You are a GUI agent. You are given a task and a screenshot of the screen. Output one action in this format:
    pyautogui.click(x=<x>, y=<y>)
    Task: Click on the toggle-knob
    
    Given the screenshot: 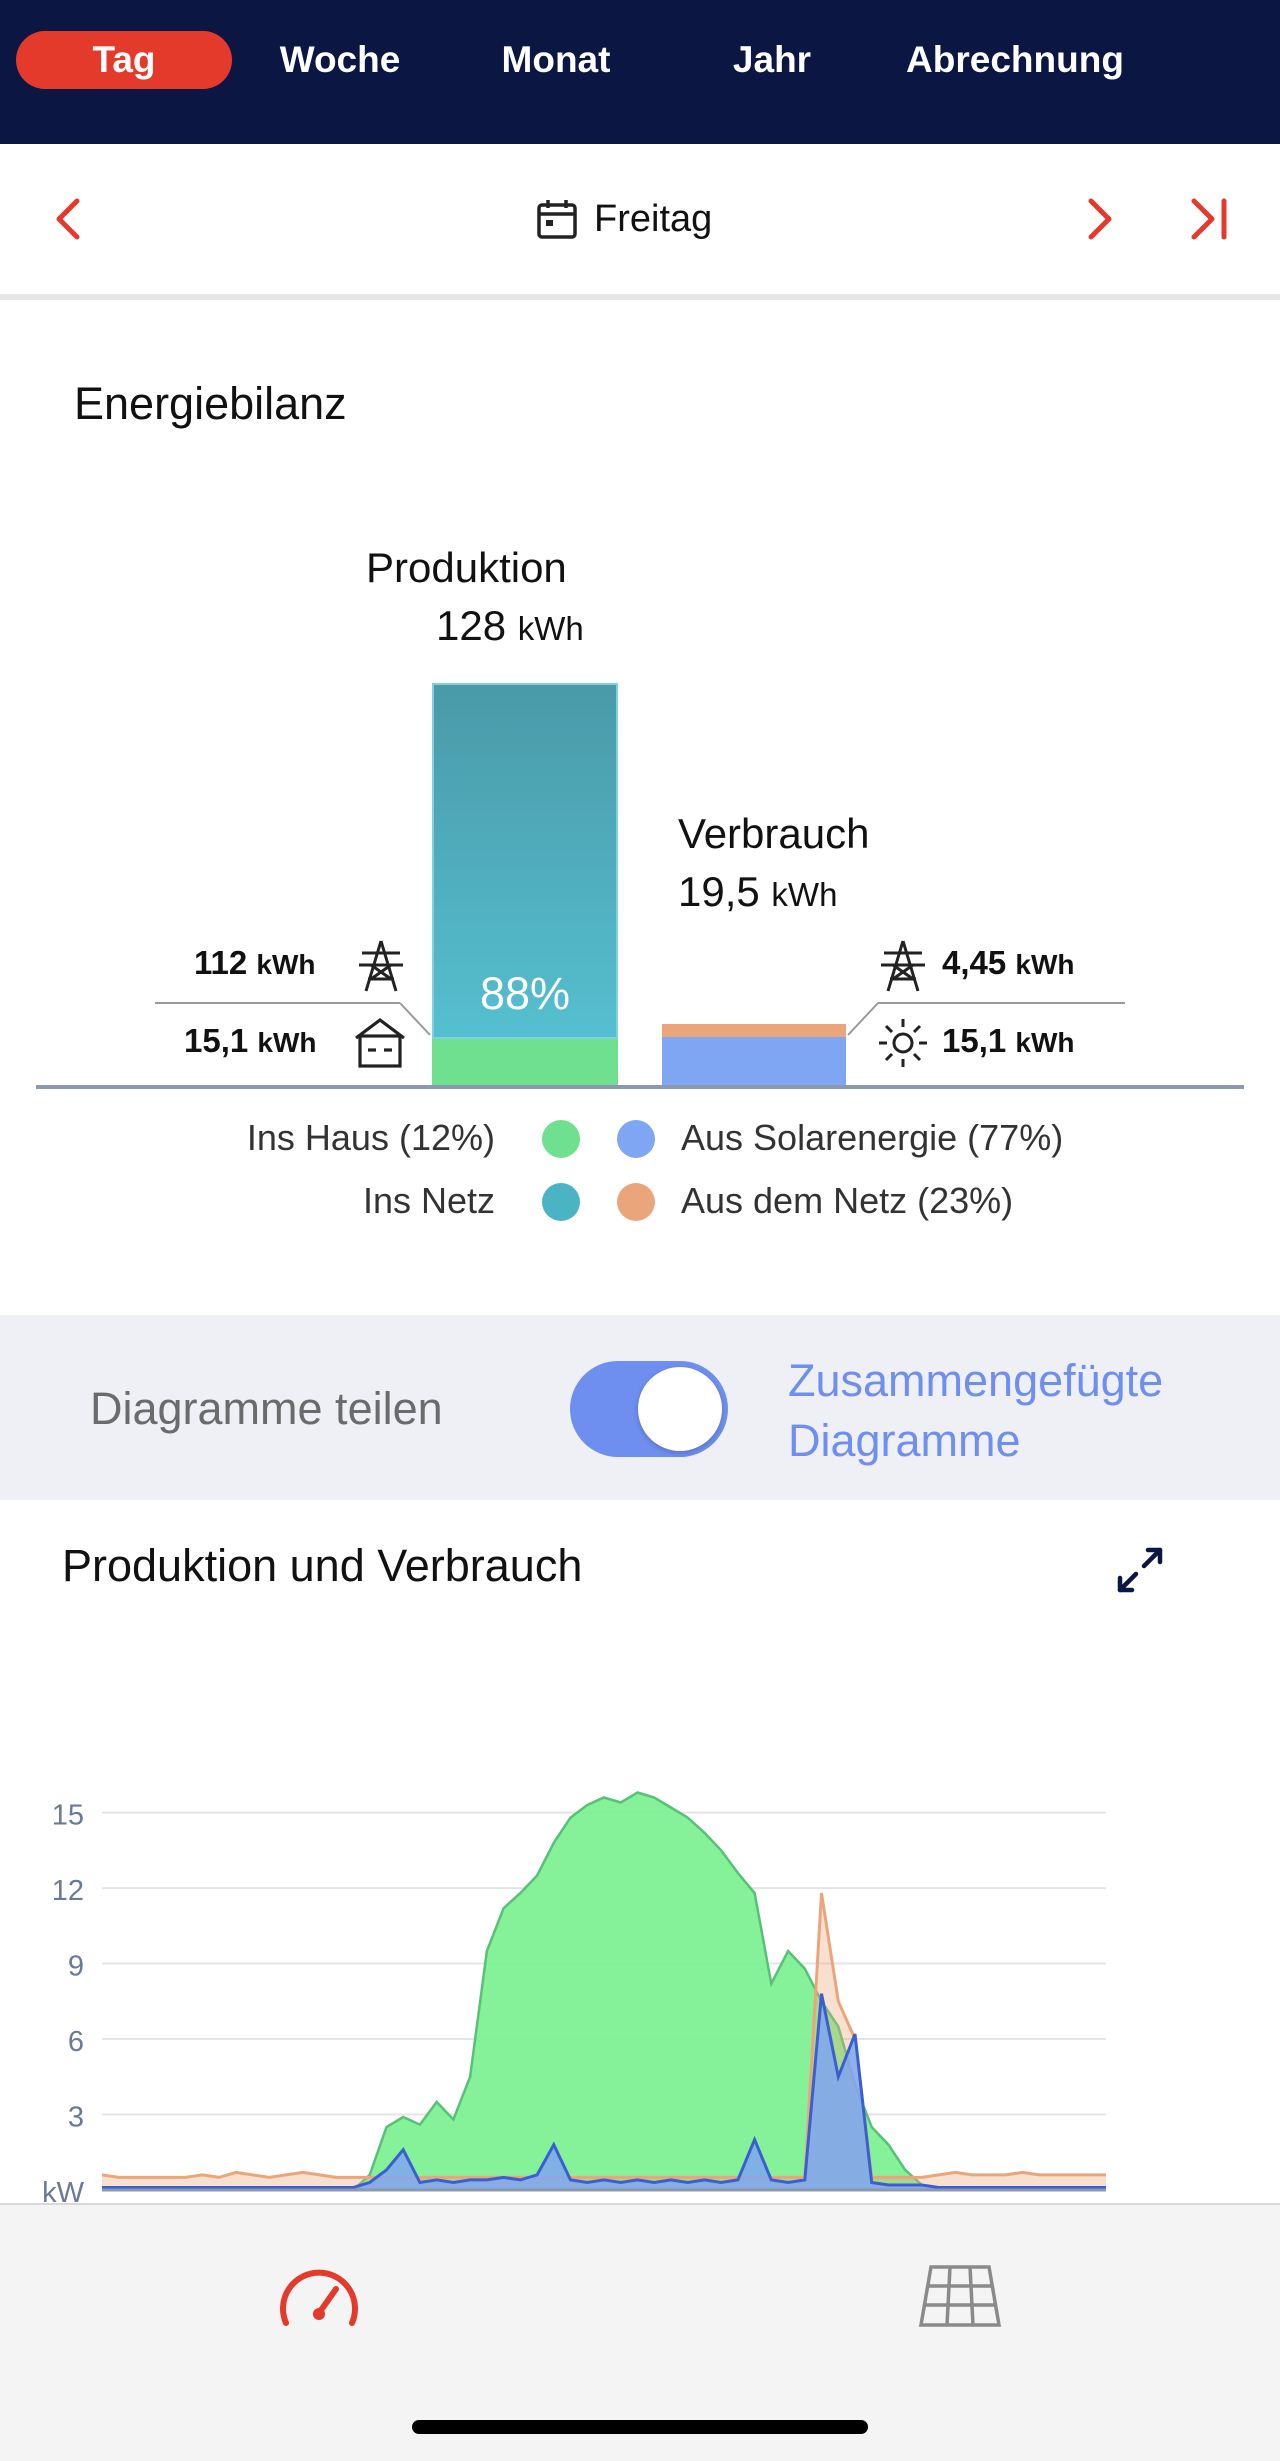 What is the action you would take?
    pyautogui.click(x=680, y=1409)
    